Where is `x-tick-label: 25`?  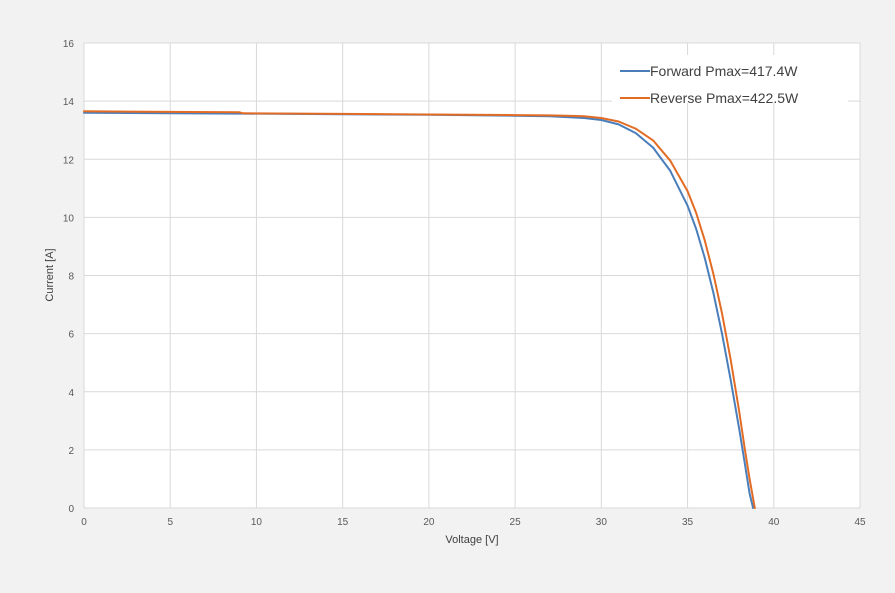
x-tick-label: 25 is located at coordinates (516, 522).